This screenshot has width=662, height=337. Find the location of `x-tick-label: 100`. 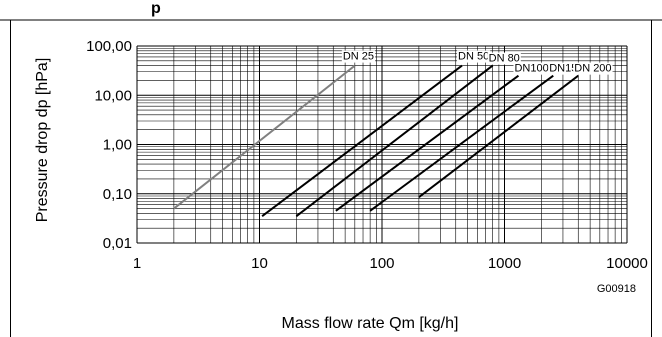

x-tick-label: 100 is located at coordinates (381, 263).